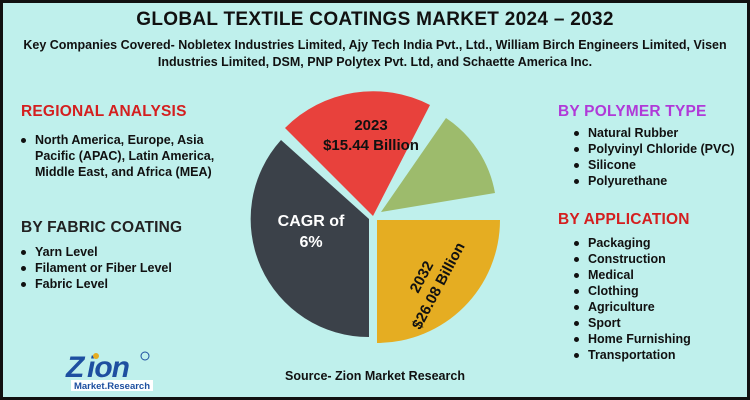 This screenshot has height=400, width=750. I want to click on list-item: Silicone, so click(659, 165).